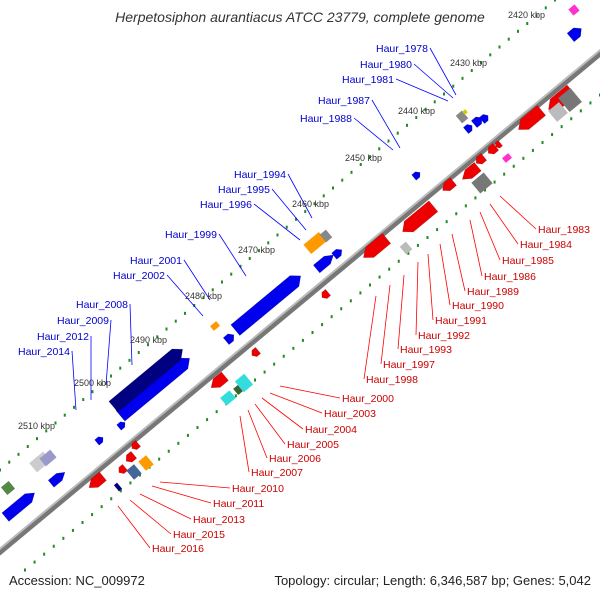  Describe the element at coordinates (416, 111) in the screenshot. I see `scale-label: 2440 kbp` at that location.